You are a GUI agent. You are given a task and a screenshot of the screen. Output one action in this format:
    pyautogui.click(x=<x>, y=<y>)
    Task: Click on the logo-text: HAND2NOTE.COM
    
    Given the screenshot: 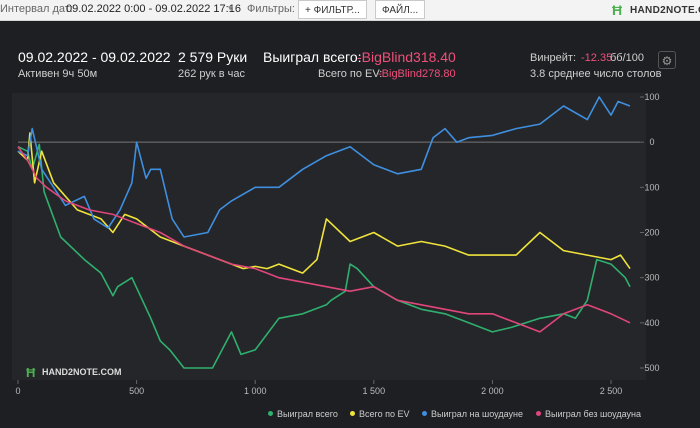 What is the action you would take?
    pyautogui.click(x=665, y=10)
    